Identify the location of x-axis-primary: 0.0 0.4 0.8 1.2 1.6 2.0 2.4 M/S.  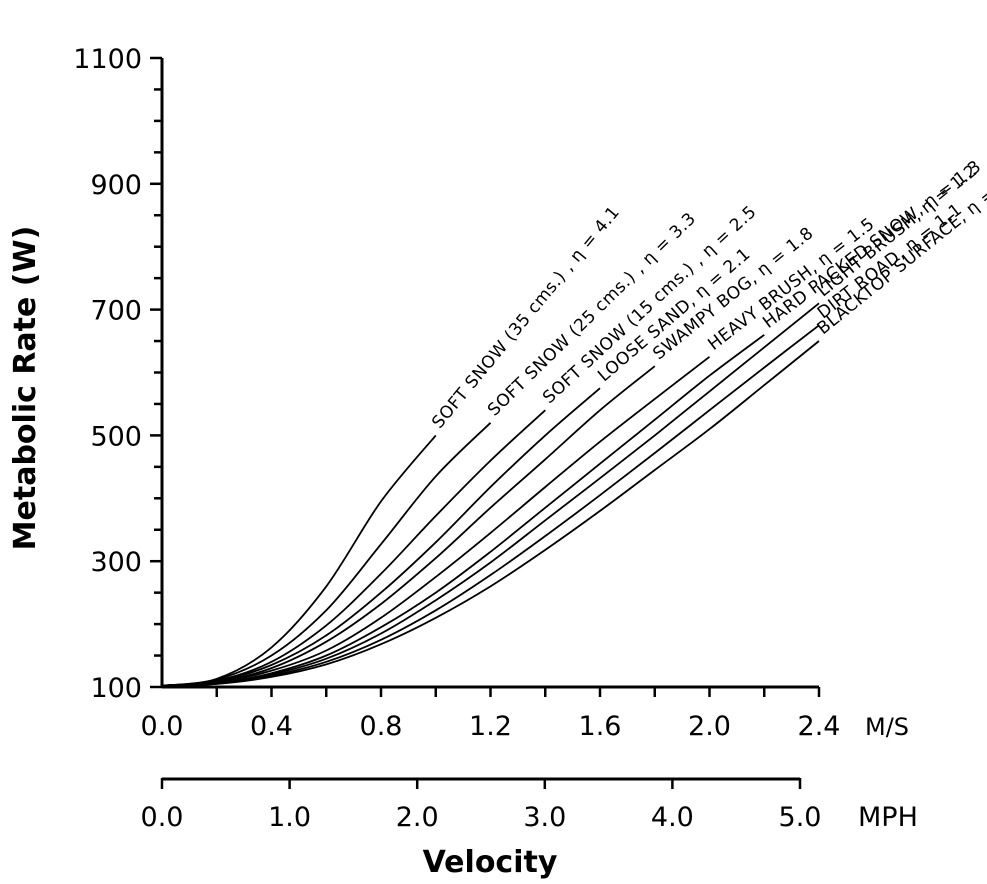
(525, 713).